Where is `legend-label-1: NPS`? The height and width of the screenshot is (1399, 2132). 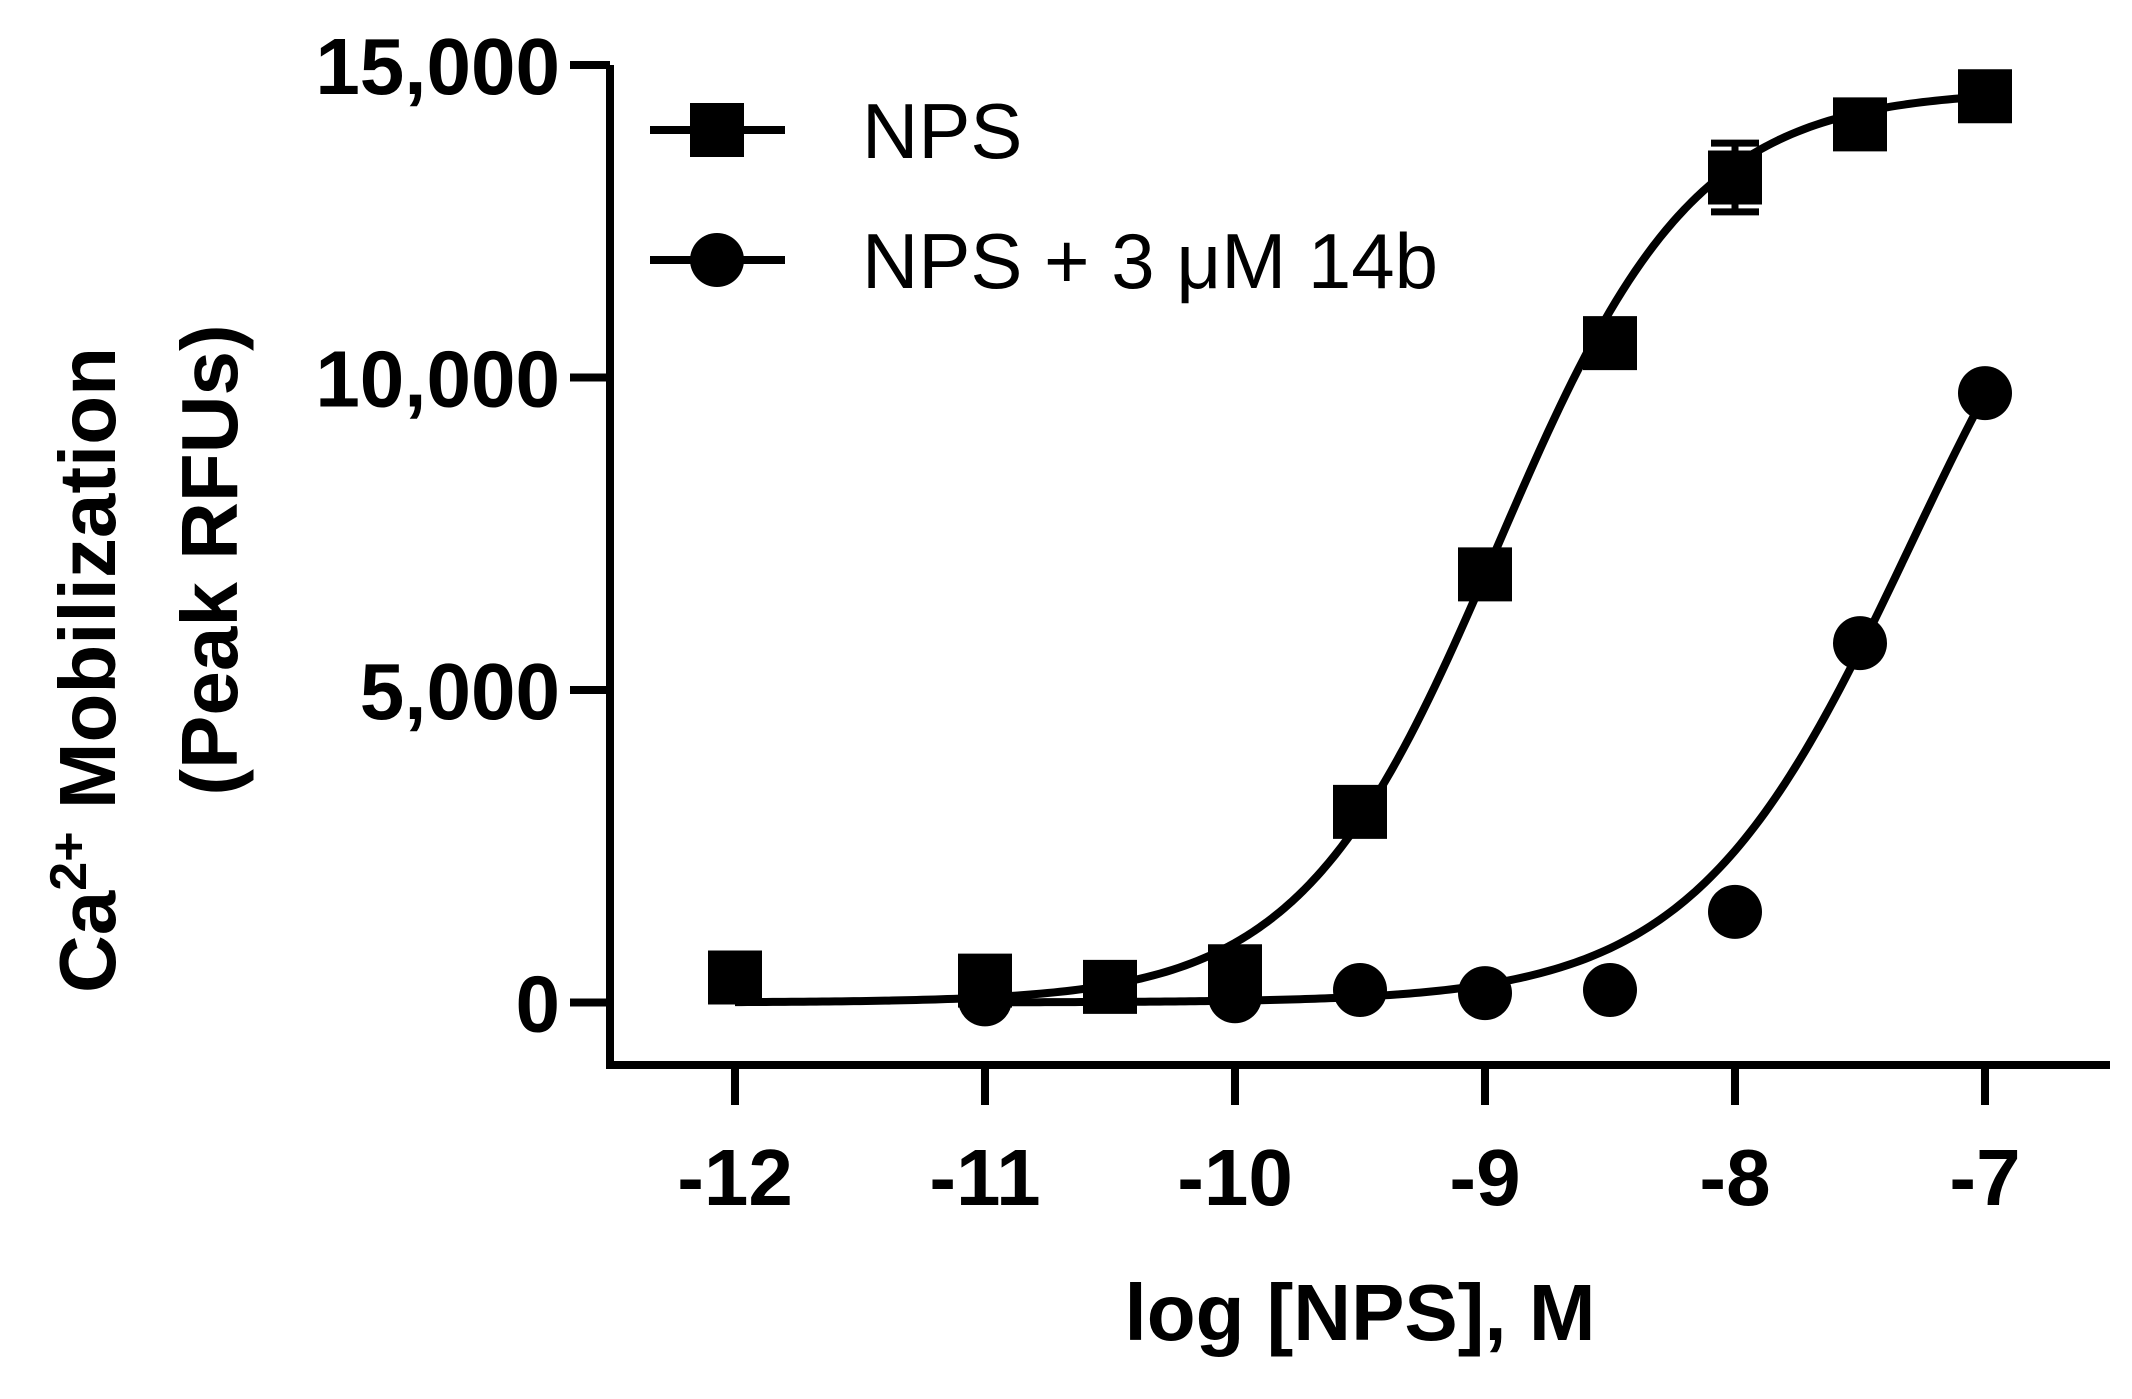 legend-label-1: NPS is located at coordinates (942, 131).